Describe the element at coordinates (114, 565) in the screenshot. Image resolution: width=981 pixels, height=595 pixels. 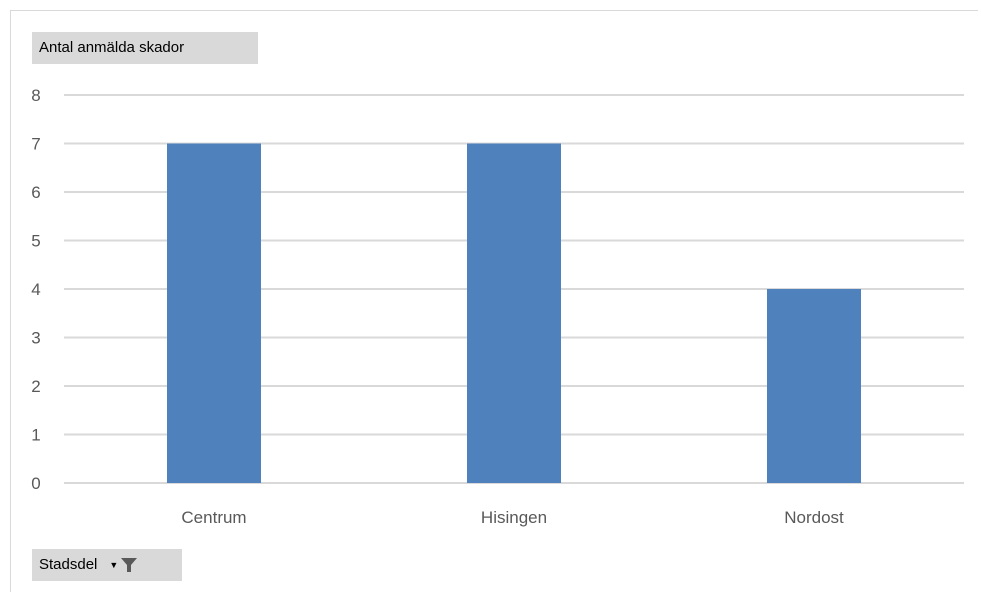
I see `dropdown-arrow-icon: ▼` at that location.